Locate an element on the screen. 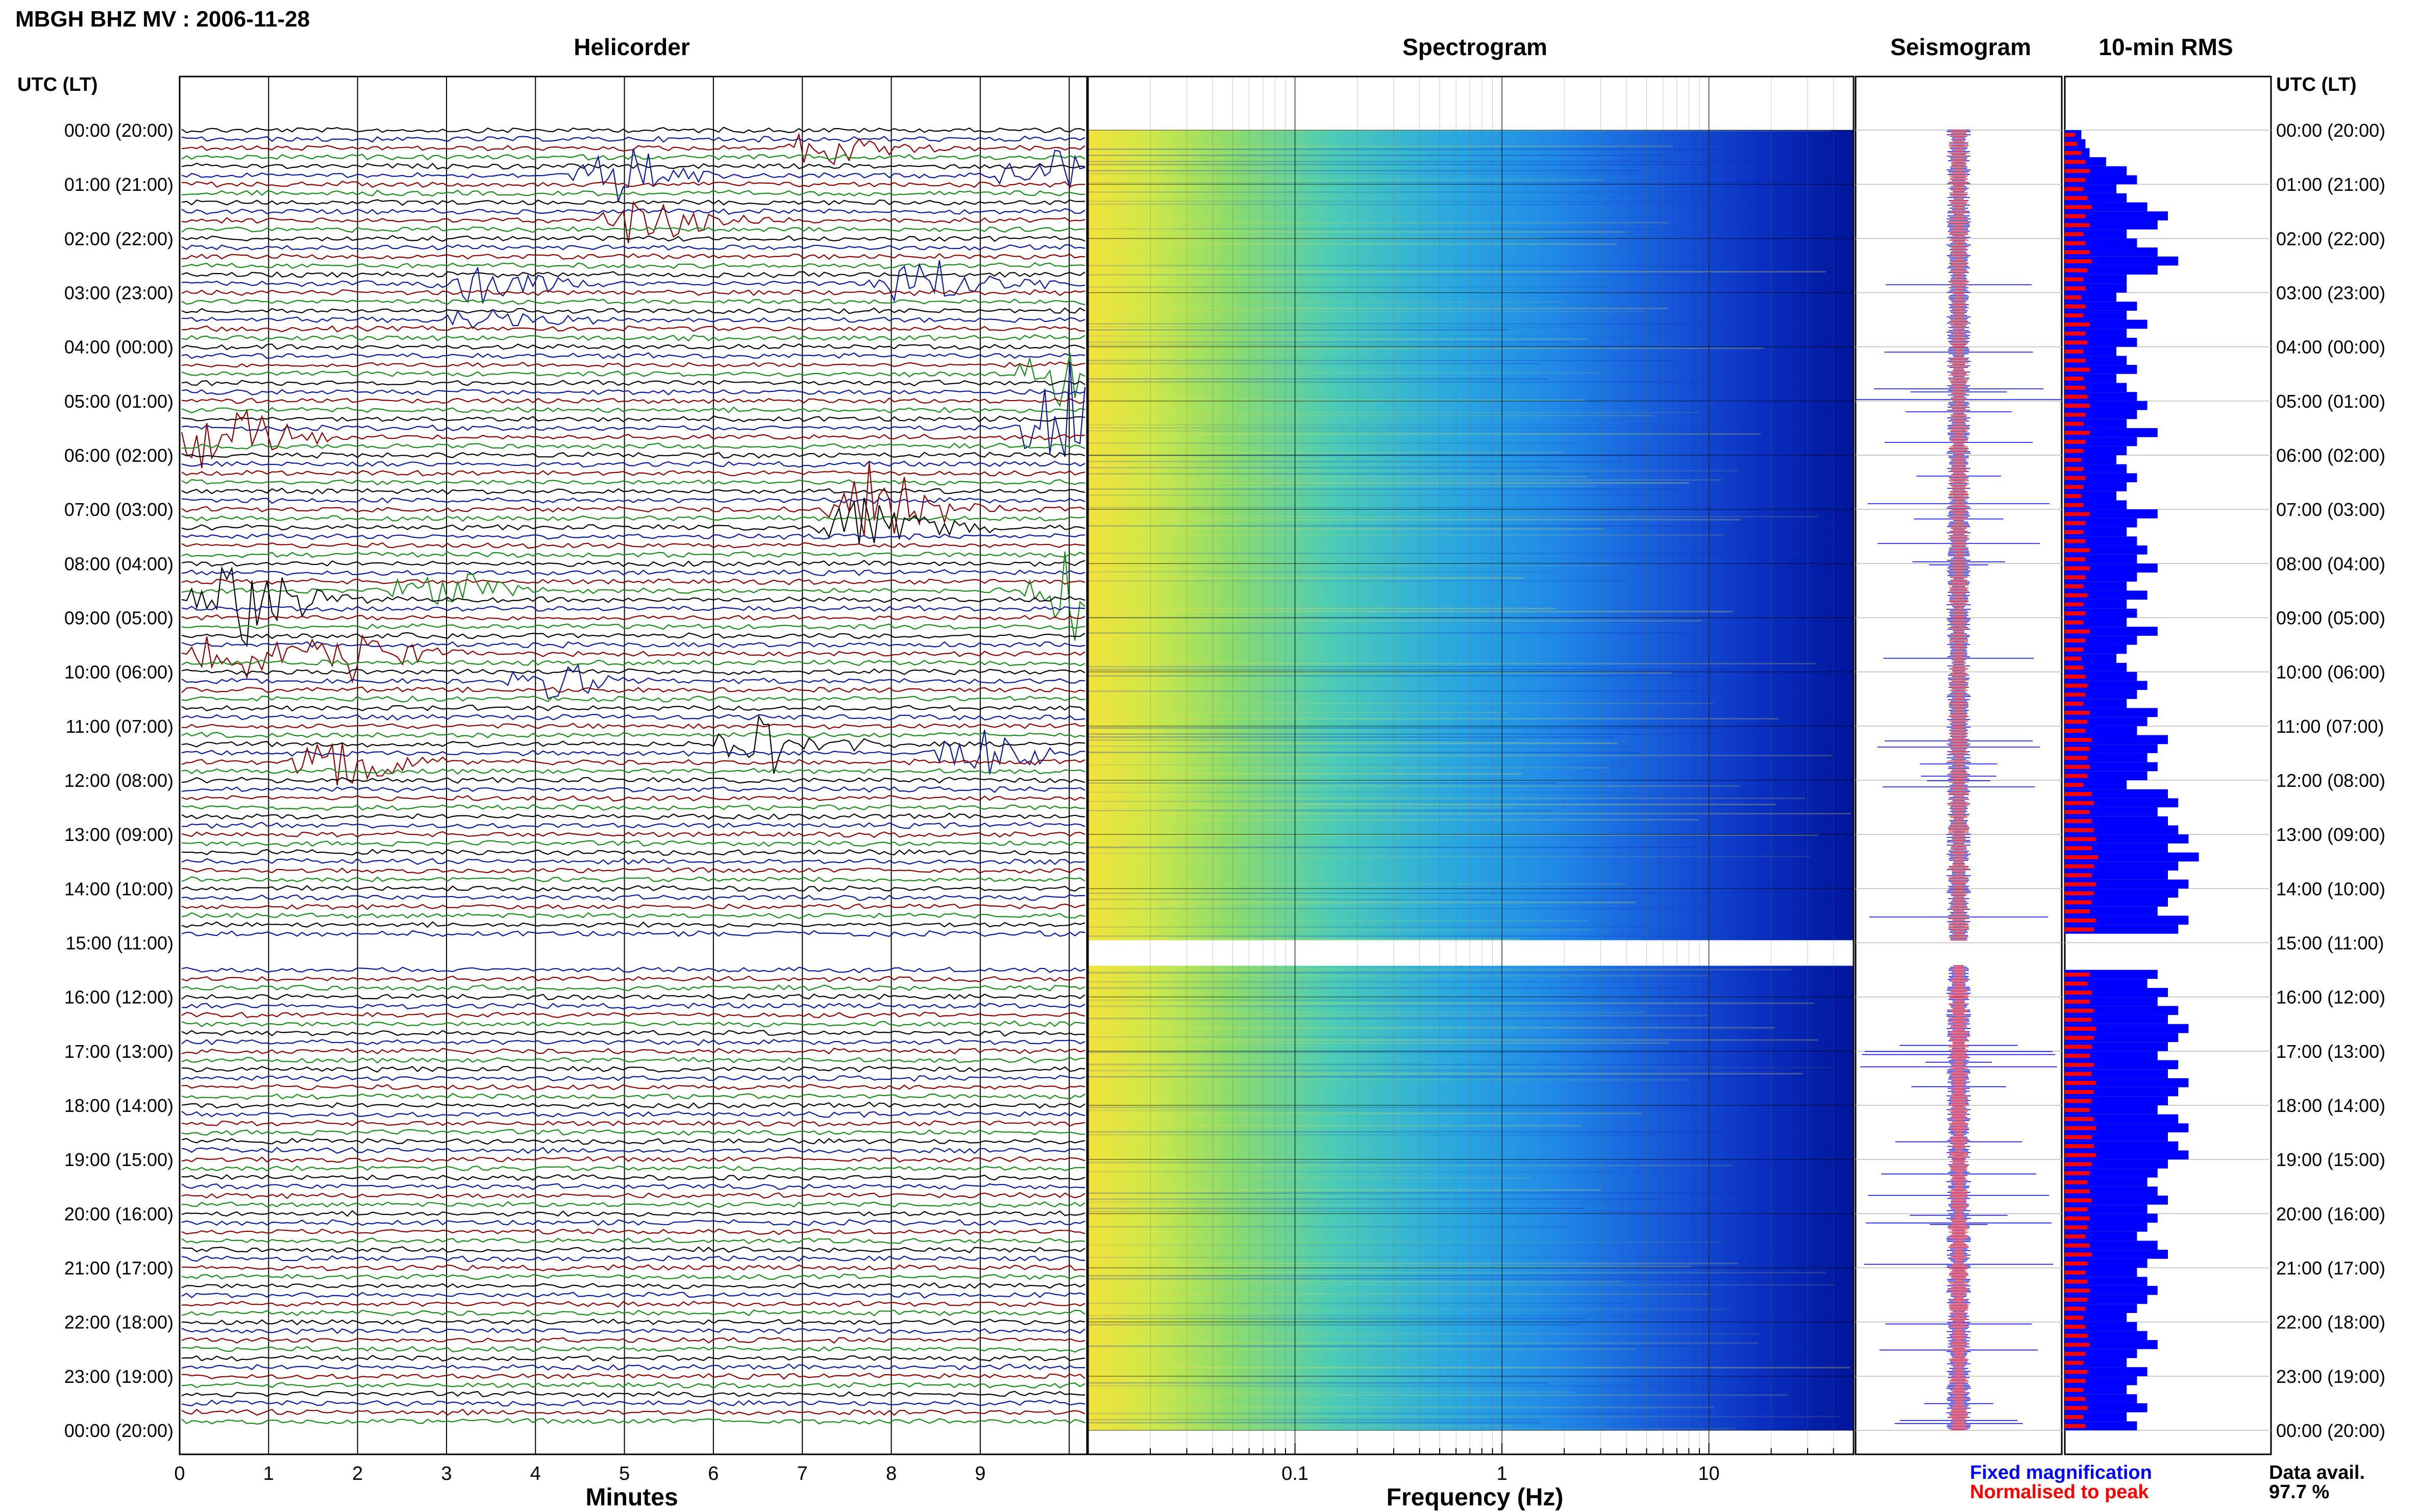  time-label-right: 18:00 (14:00) is located at coordinates (2330, 1105).